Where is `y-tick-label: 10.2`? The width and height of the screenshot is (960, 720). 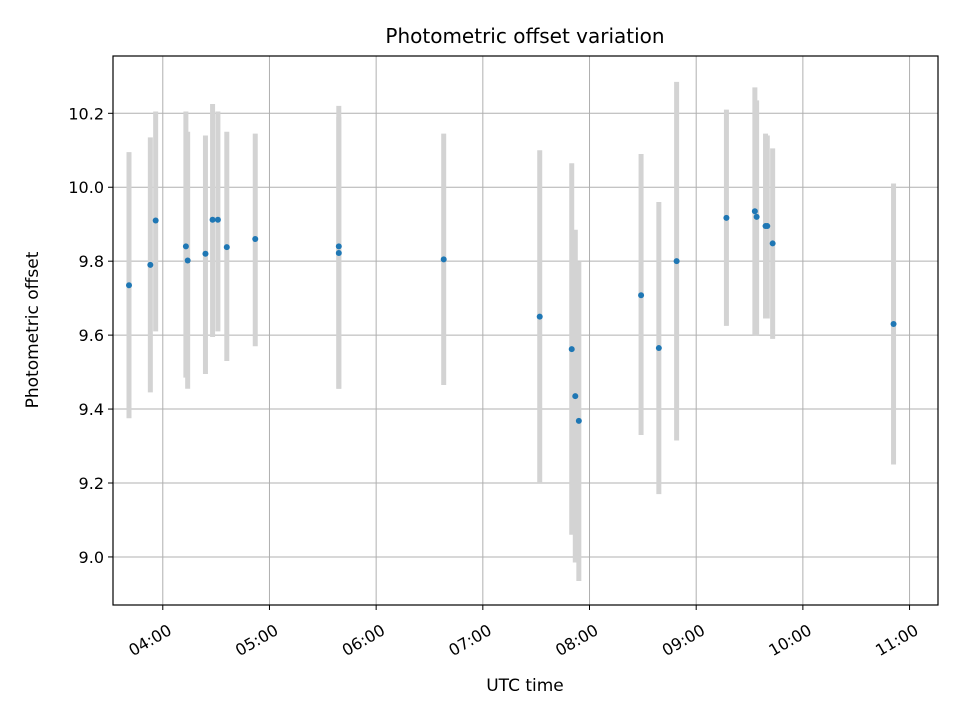
y-tick-label: 10.2 is located at coordinates (86, 113).